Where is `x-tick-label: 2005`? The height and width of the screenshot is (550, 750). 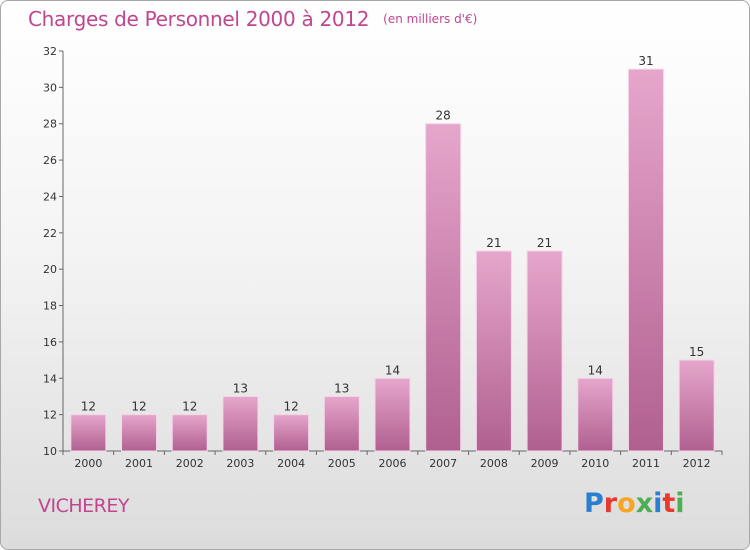
x-tick-label: 2005 is located at coordinates (342, 463).